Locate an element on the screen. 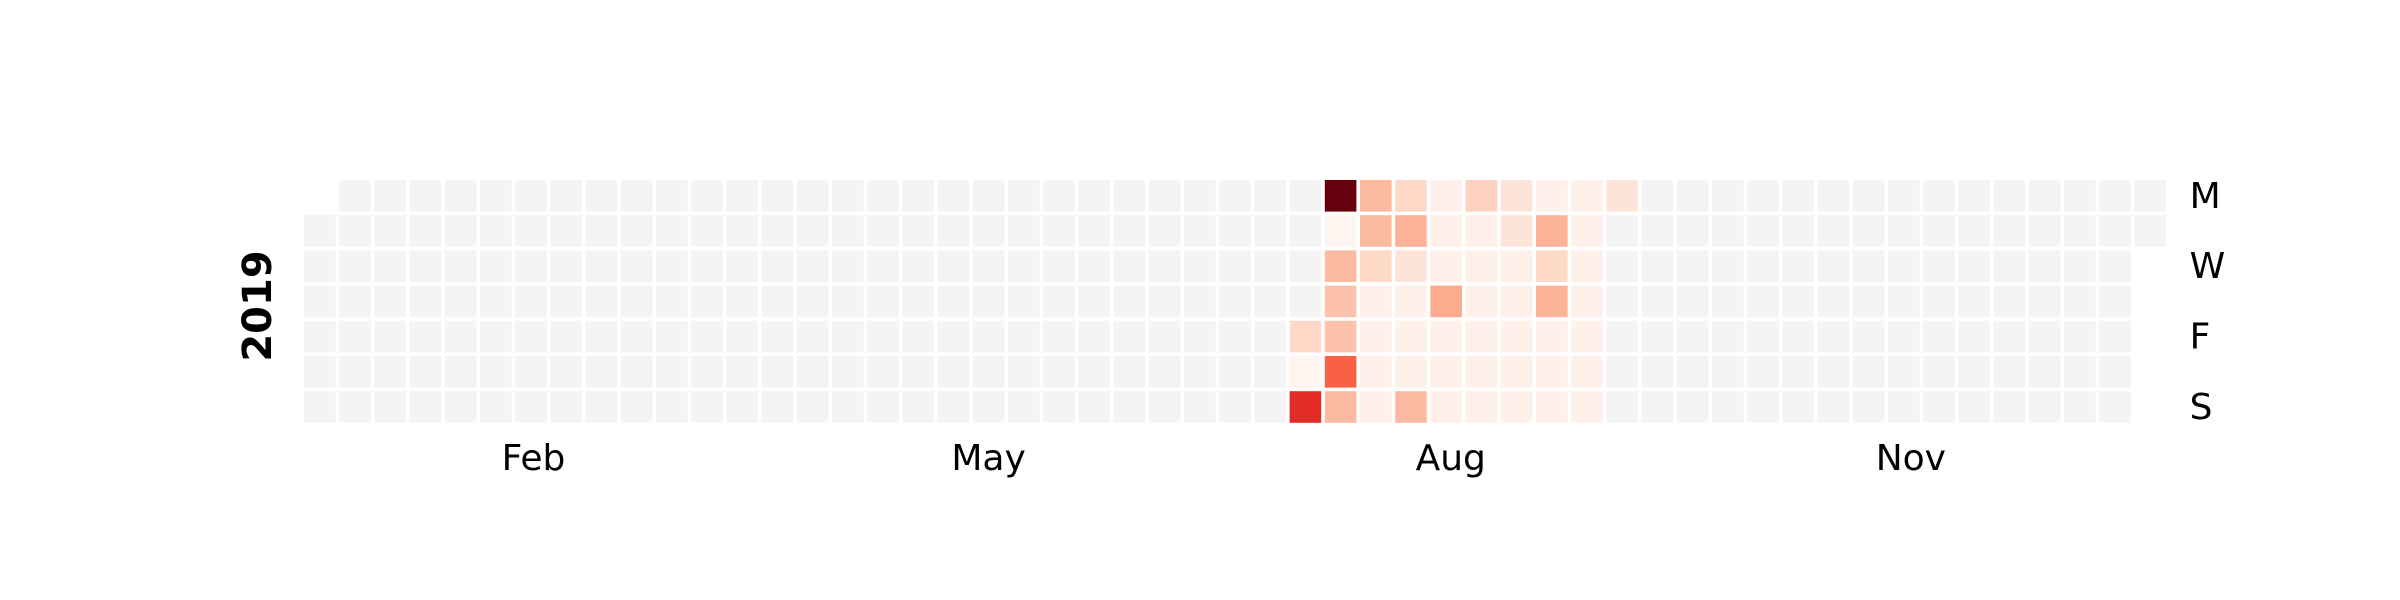 The image size is (2400, 600). year-label: 2019 is located at coordinates (258, 305).